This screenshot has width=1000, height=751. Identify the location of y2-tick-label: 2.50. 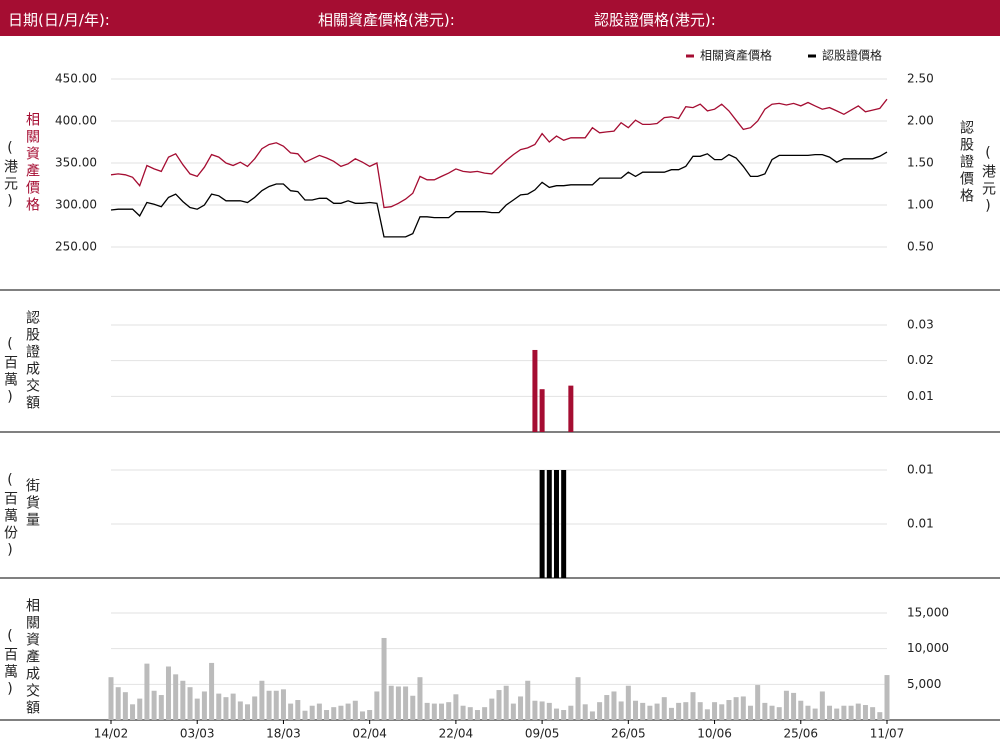
(920, 79).